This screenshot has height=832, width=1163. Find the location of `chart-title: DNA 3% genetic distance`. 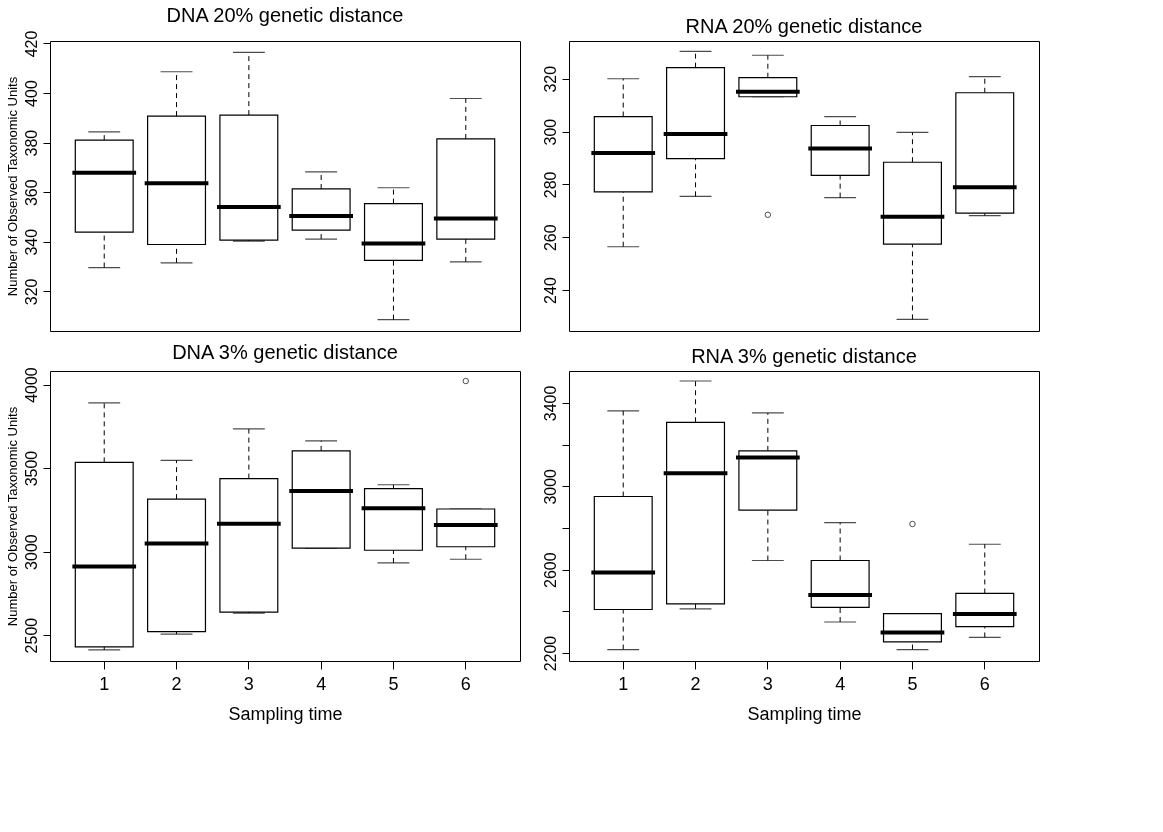

chart-title: DNA 3% genetic distance is located at coordinates (285, 351).